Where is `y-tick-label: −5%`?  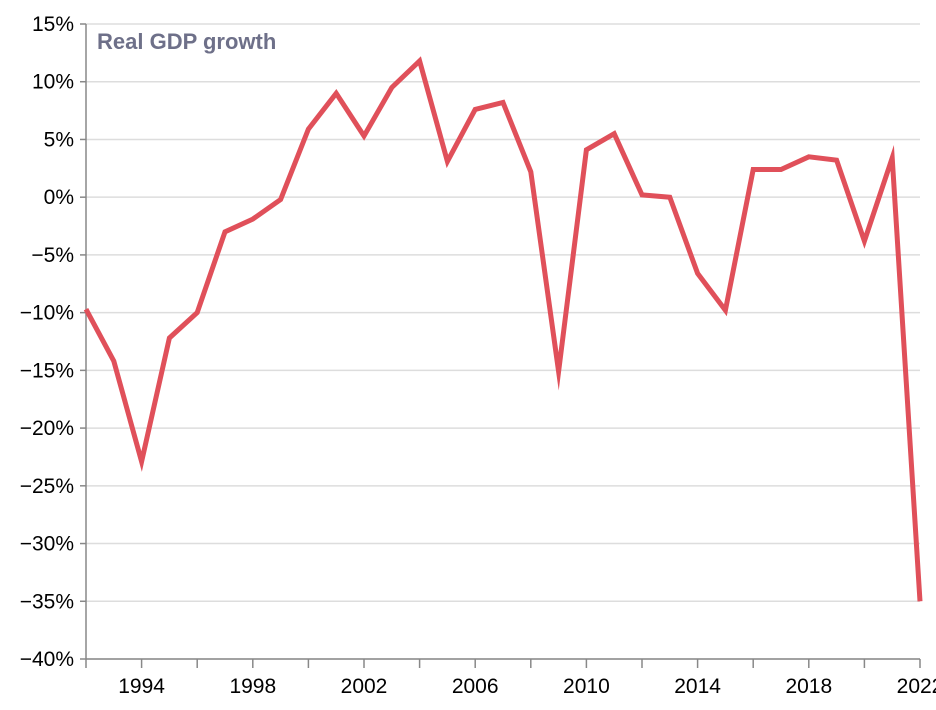
y-tick-label: −5% is located at coordinates (52, 255).